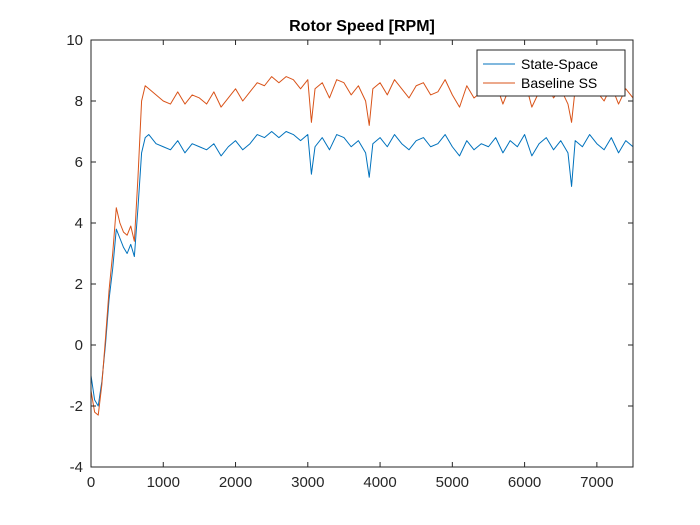 The width and height of the screenshot is (700, 525). What do you see at coordinates (79, 345) in the screenshot?
I see `y-tick-label: 0` at bounding box center [79, 345].